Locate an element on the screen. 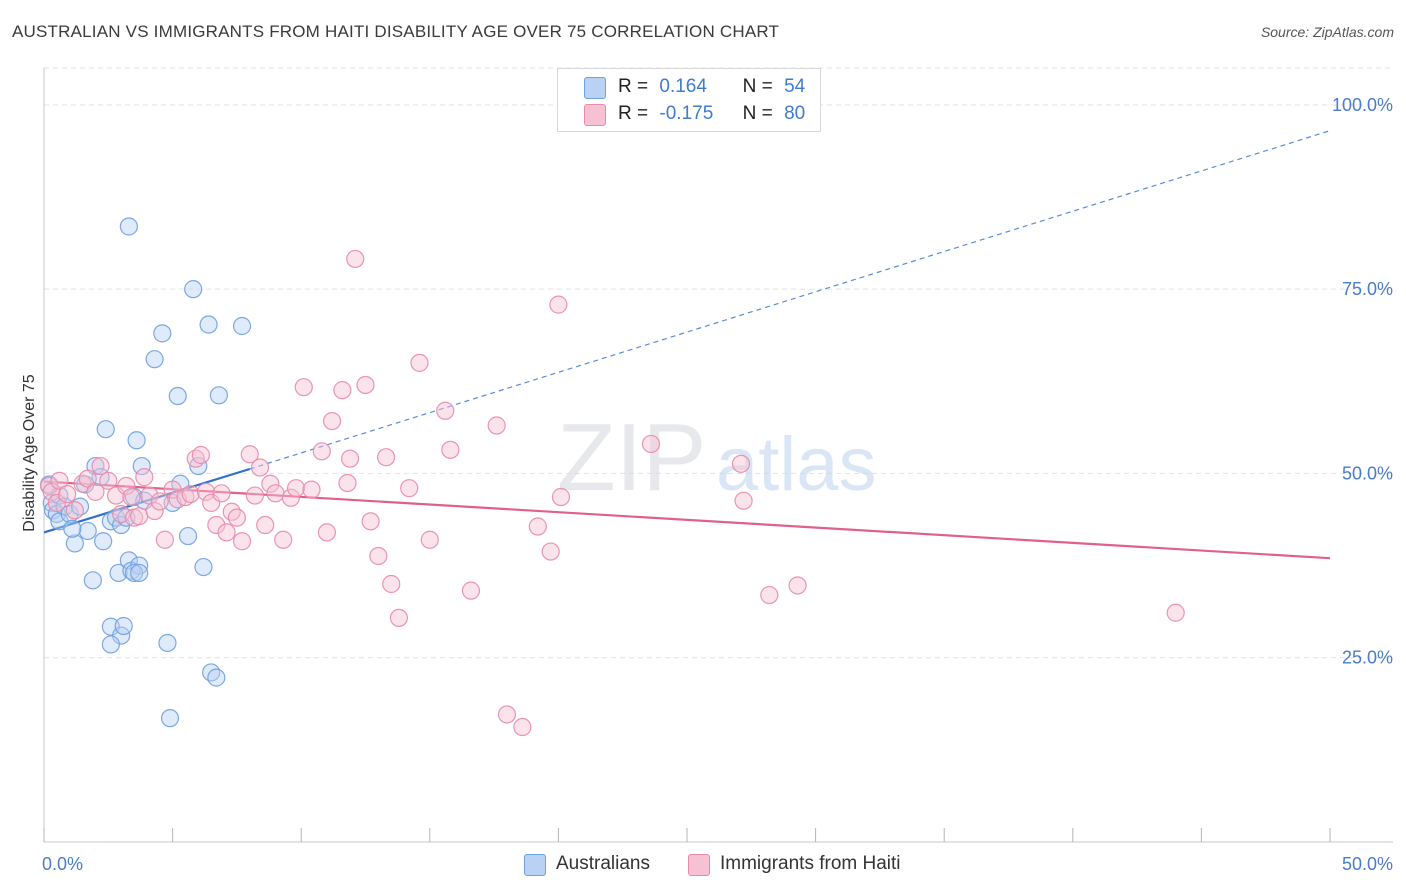 The image size is (1406, 892). legend-r-value: 0.164 is located at coordinates (683, 86).